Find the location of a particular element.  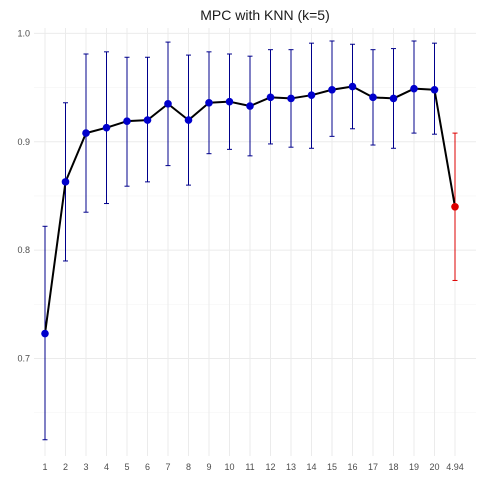

x-tick-label: 4.94 is located at coordinates (455, 467).